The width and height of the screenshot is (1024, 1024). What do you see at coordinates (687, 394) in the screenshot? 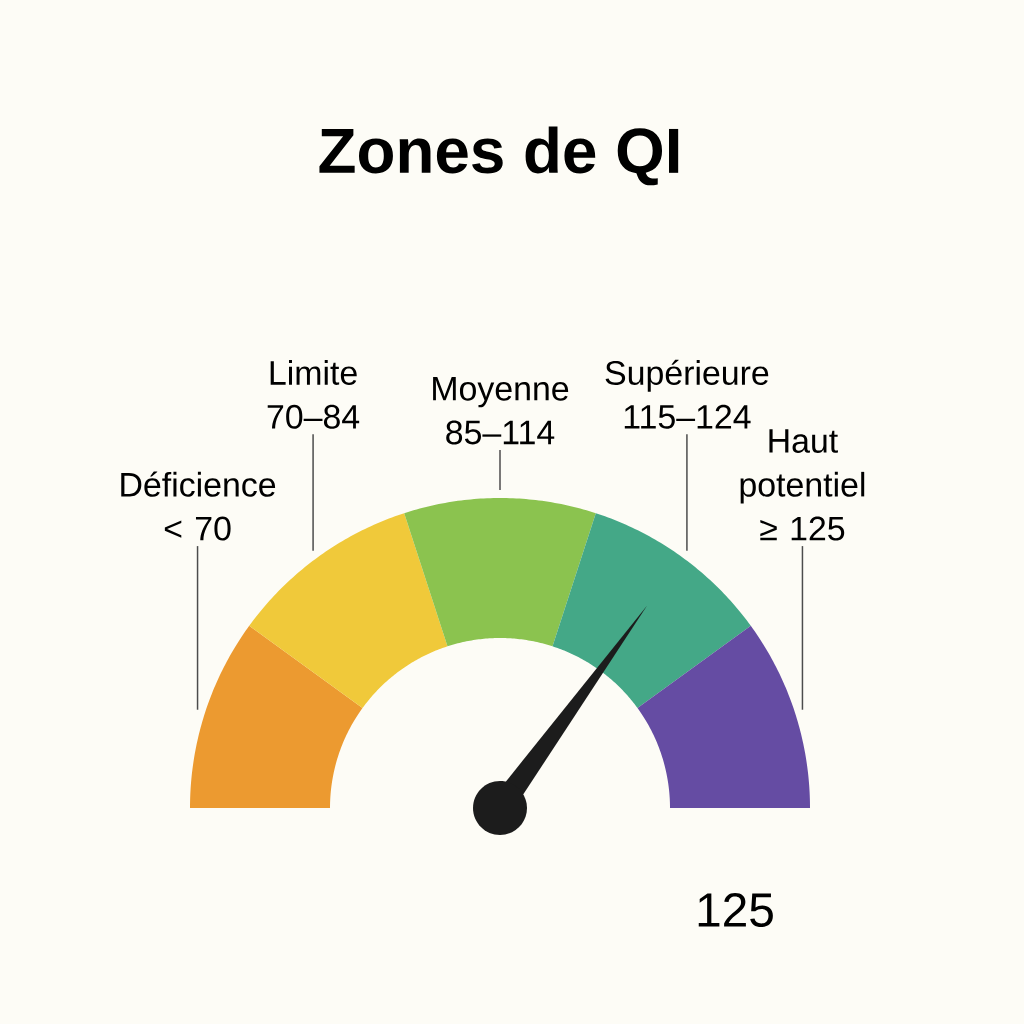
I see `slice-label: Supérieure 115–124` at bounding box center [687, 394].